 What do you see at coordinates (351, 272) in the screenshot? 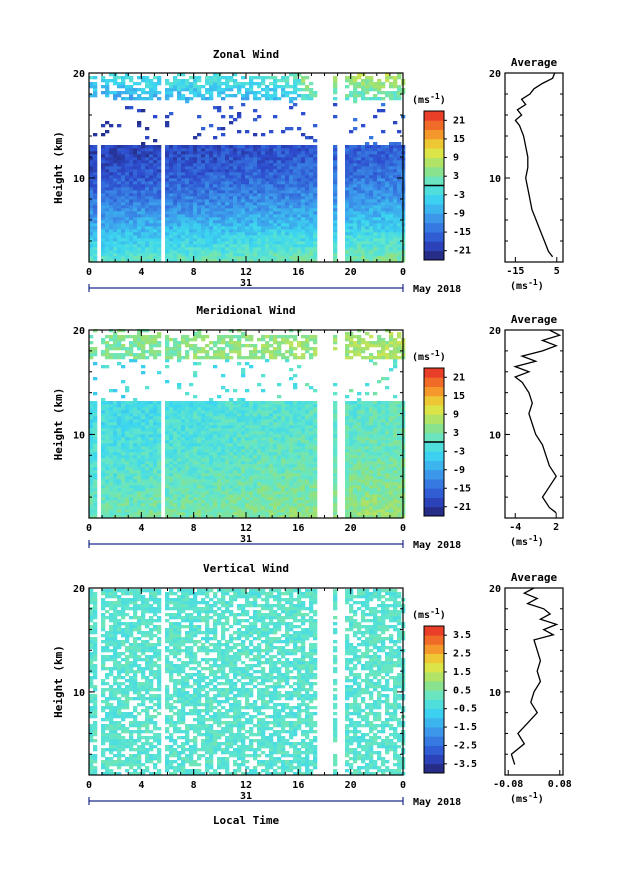
I see `zonal-xtick-label: 20` at bounding box center [351, 272].